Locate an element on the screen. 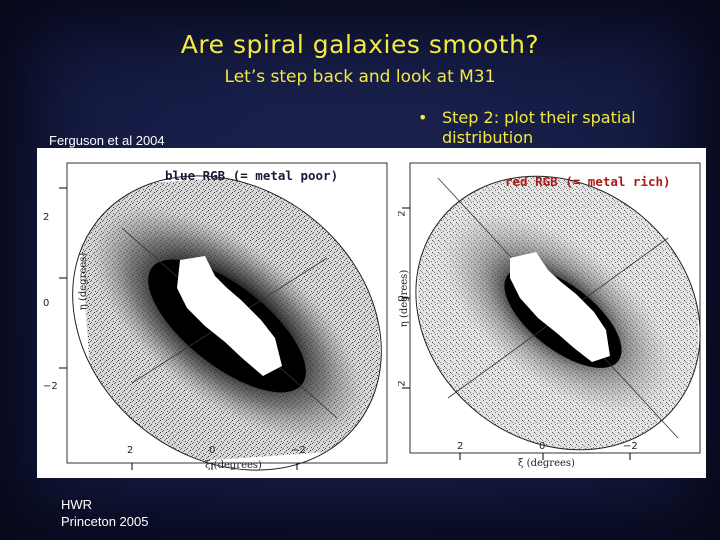 Image resolution: width=720 pixels, height=540 pixels. bullet-text: Step 2: plot their spatial distribution is located at coordinates (539, 127).